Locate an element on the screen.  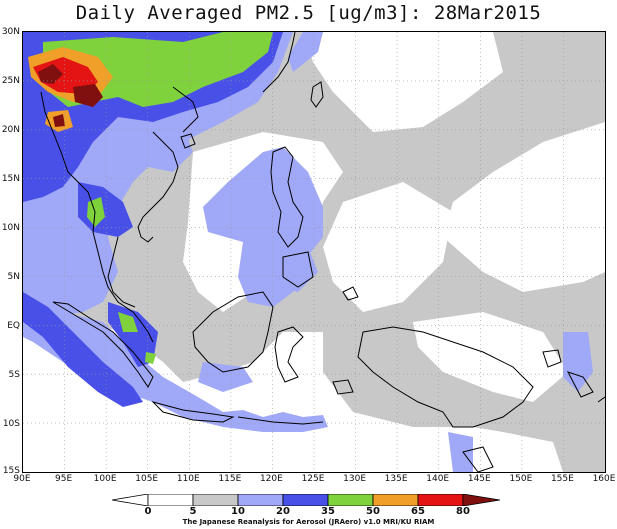
colorbar-right-arrow is located at coordinates (481, 500).